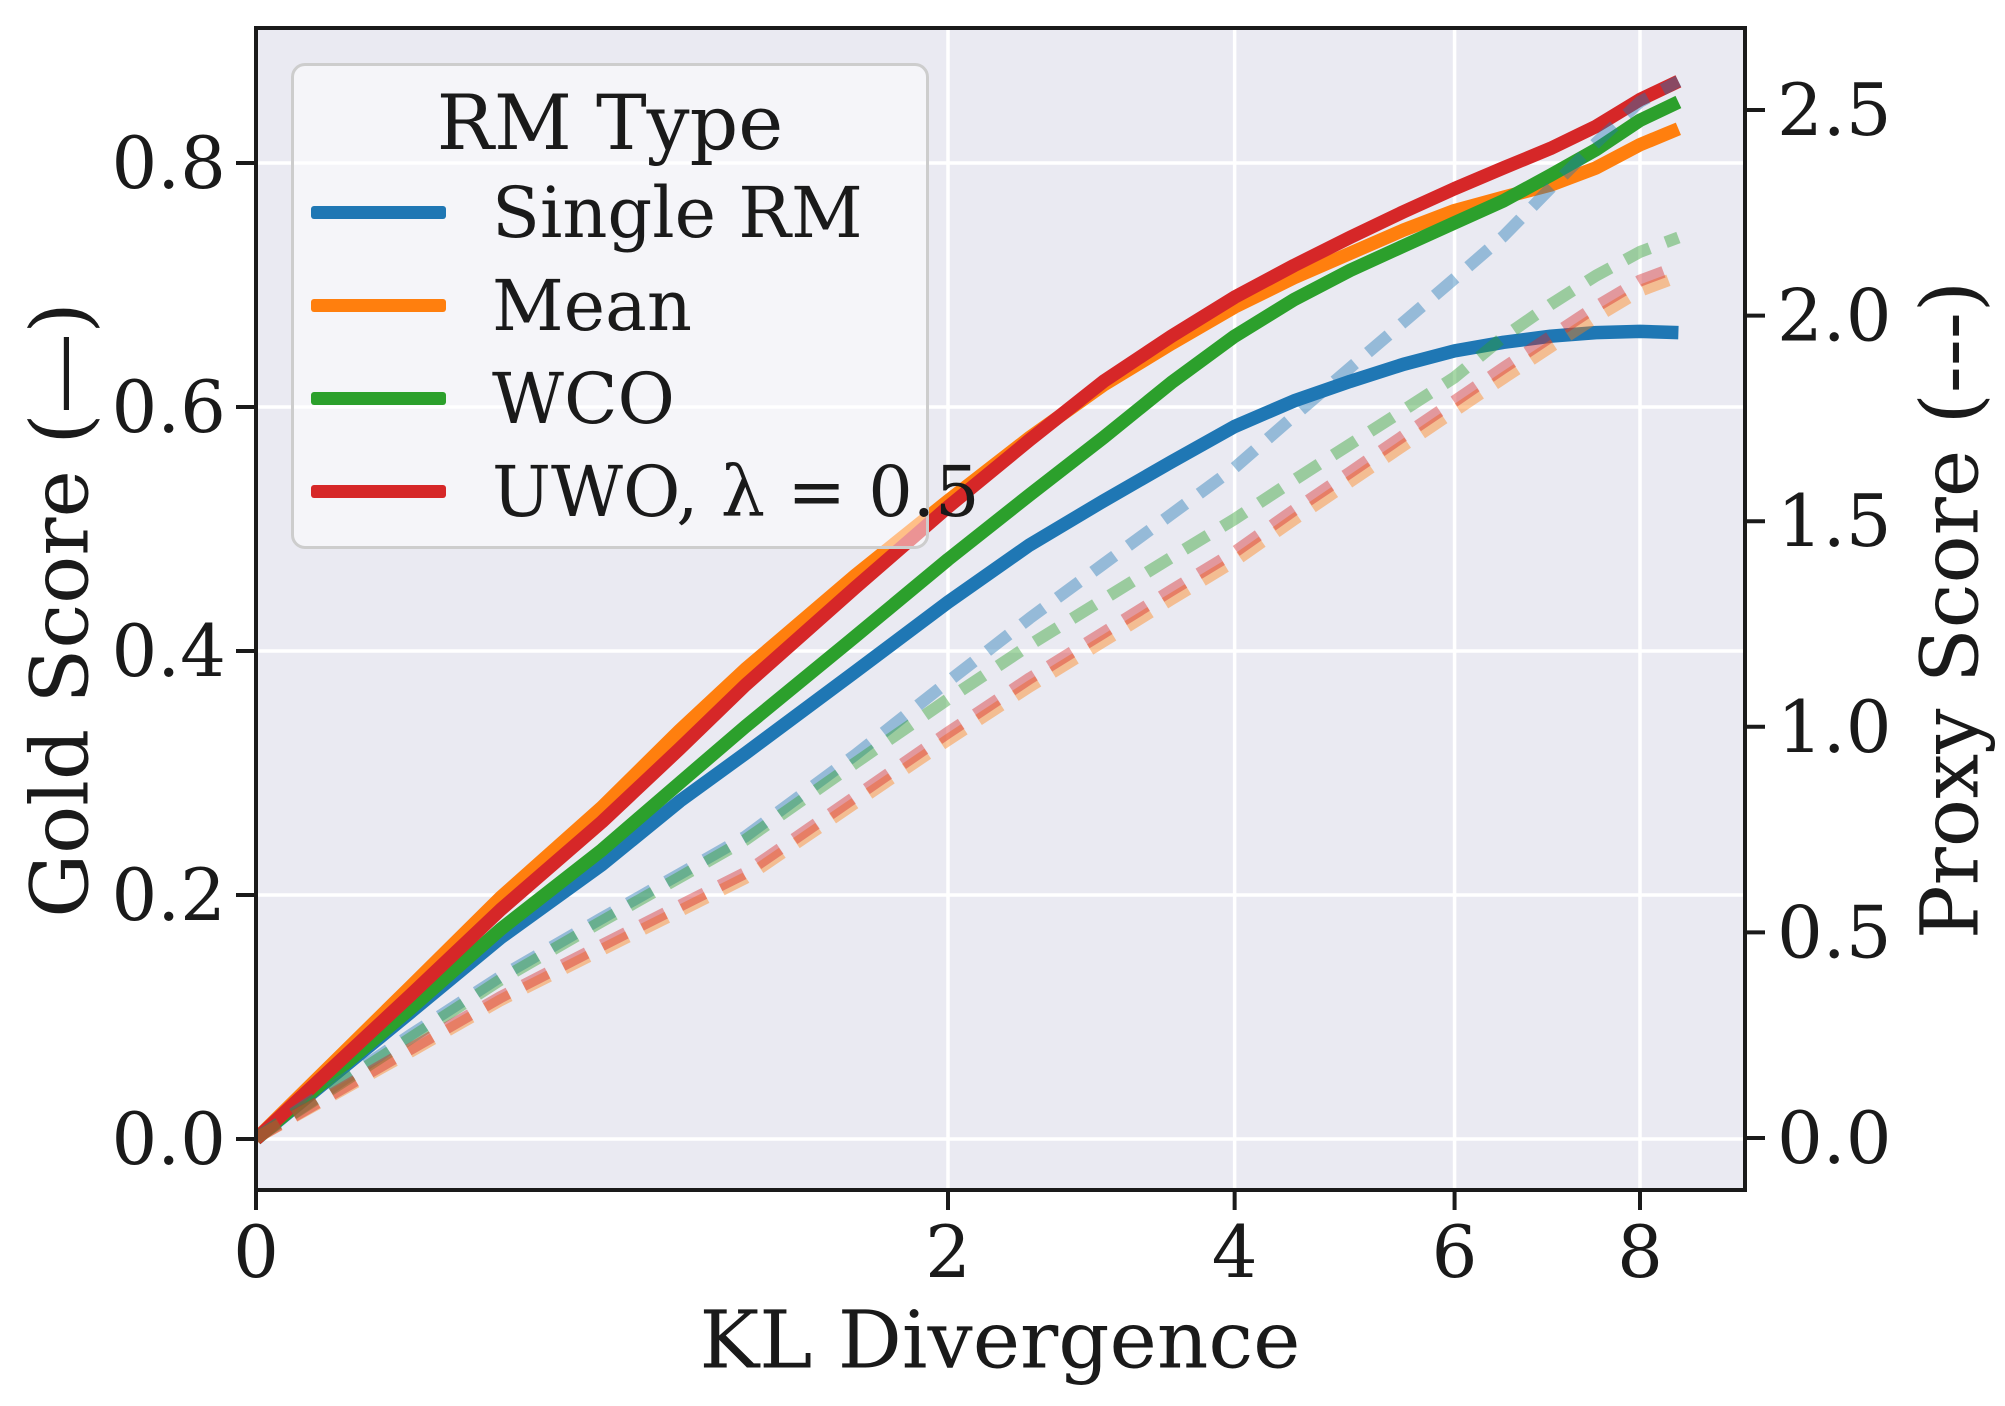  What do you see at coordinates (1834, 521) in the screenshot?
I see `y-right-tick-label: 1.5` at bounding box center [1834, 521].